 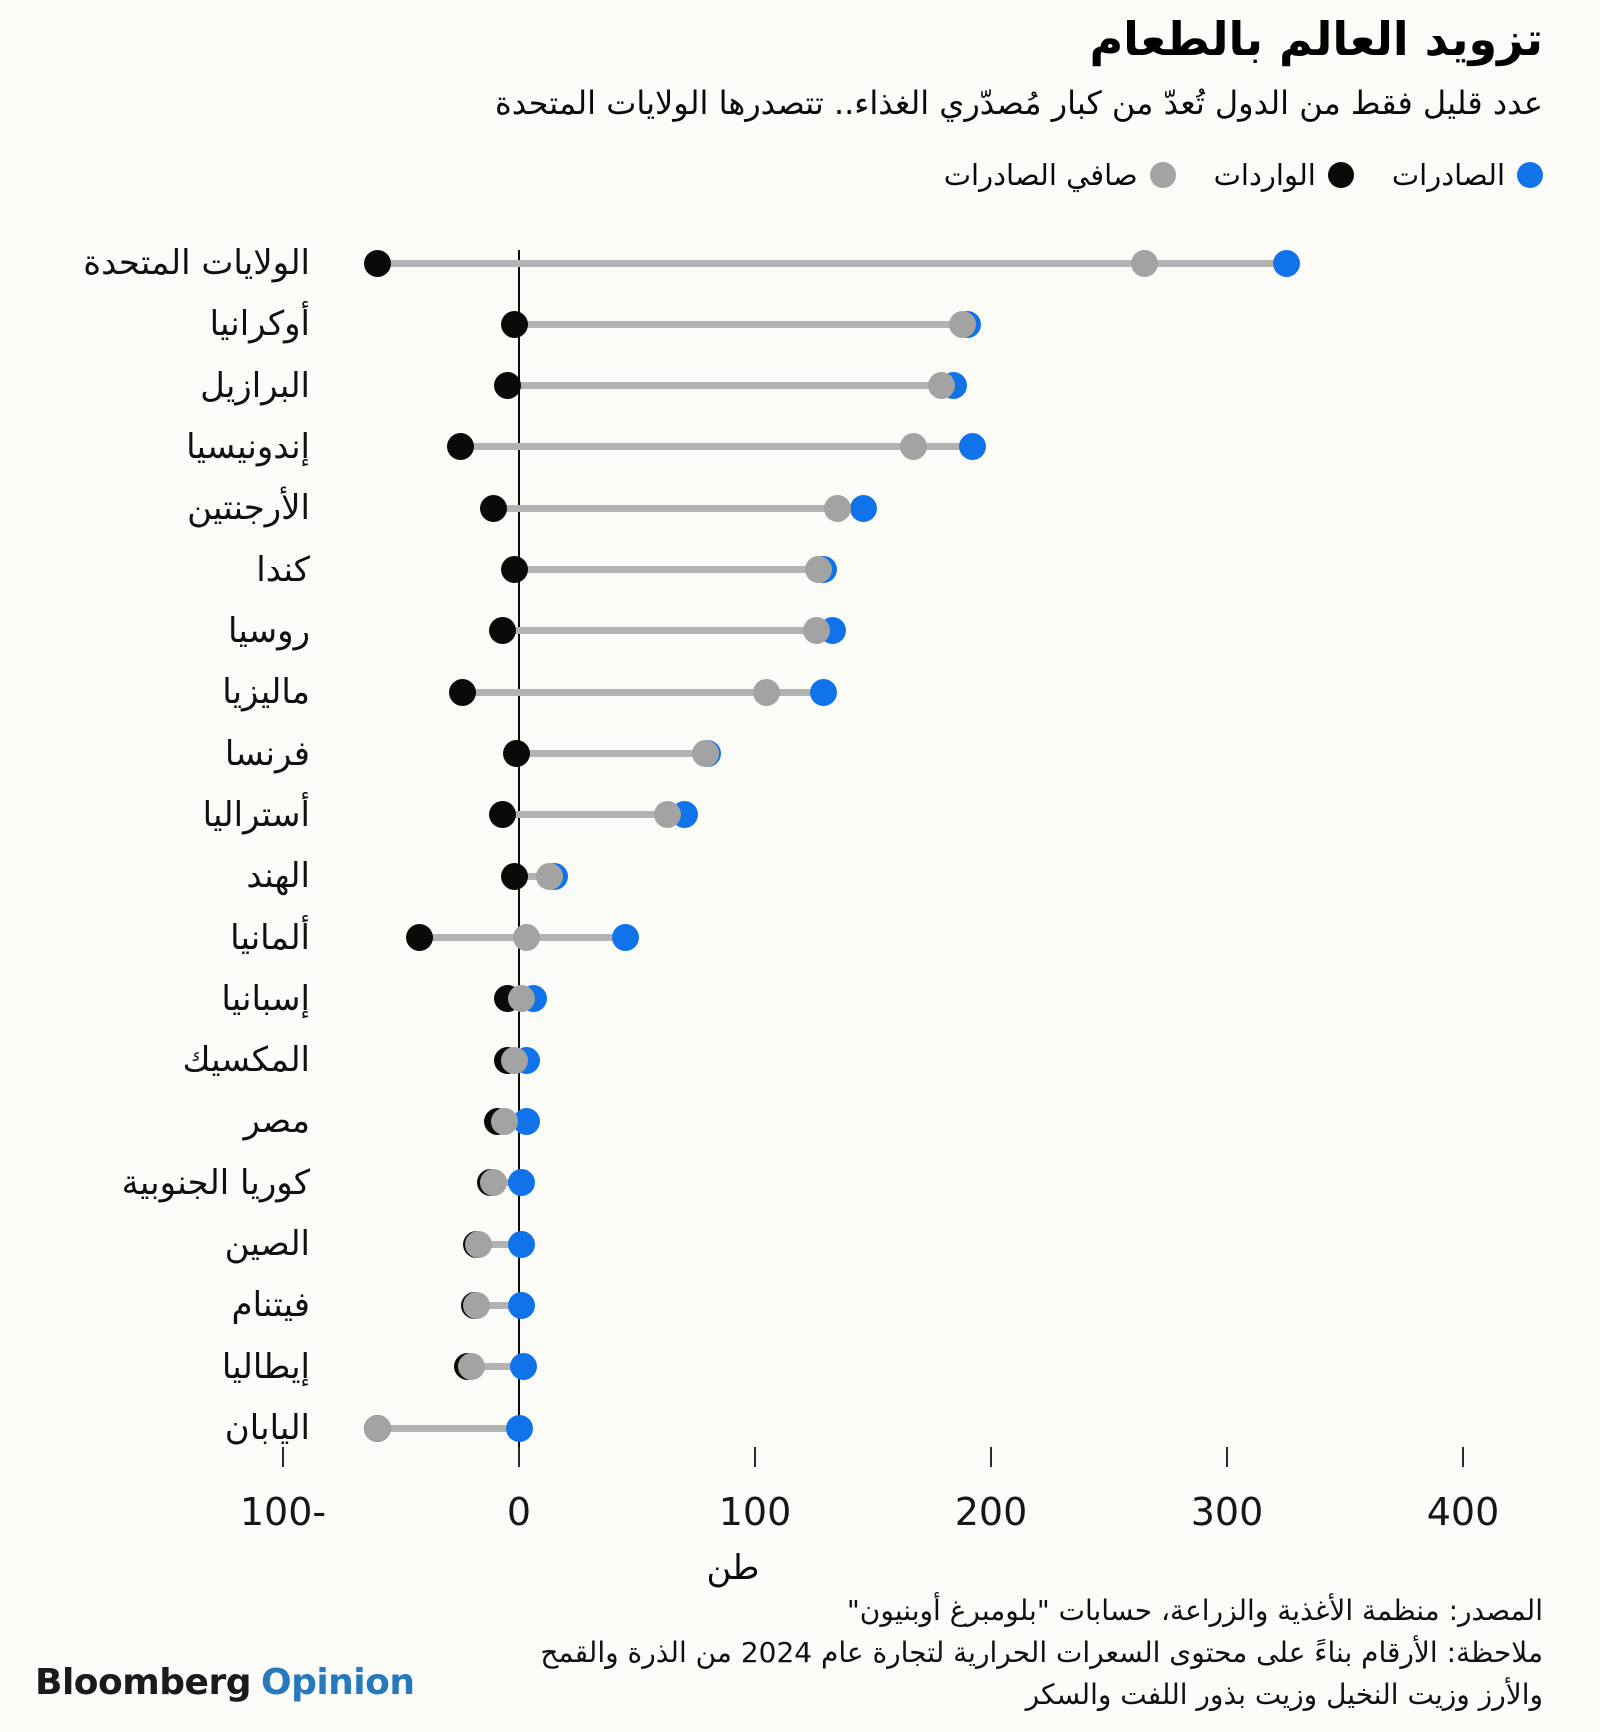 What do you see at coordinates (733, 1568) in the screenshot?
I see `x-axis-title: طن` at bounding box center [733, 1568].